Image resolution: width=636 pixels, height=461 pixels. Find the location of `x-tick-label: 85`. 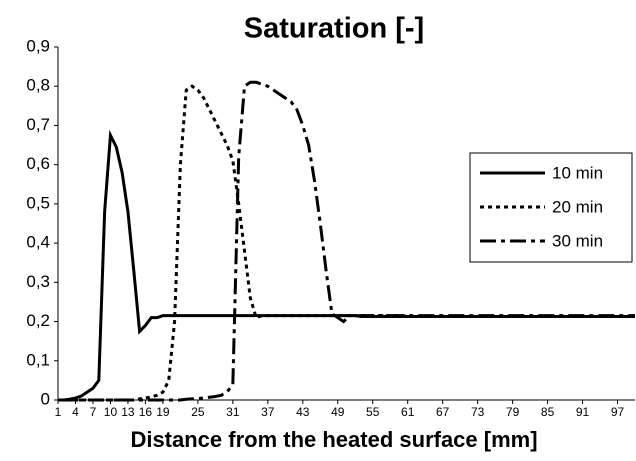

x-tick-label: 85 is located at coordinates (548, 412).